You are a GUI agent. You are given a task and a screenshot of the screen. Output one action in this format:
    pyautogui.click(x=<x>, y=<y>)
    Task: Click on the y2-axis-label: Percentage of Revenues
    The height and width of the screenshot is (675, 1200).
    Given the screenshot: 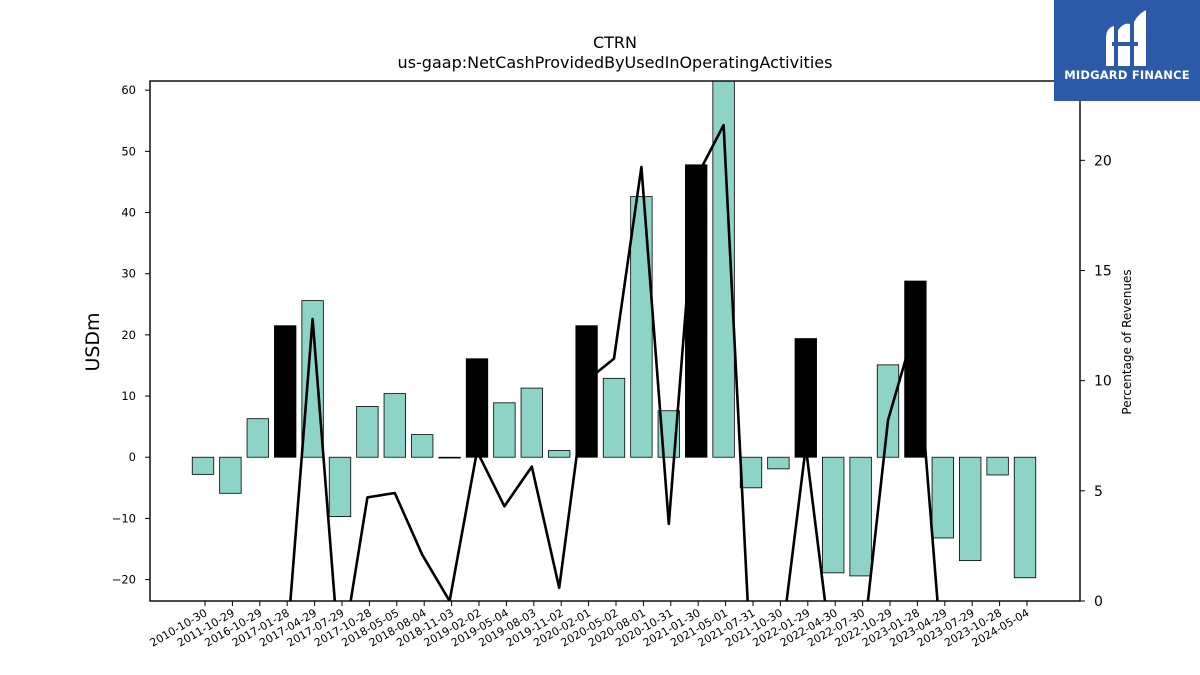 What is the action you would take?
    pyautogui.click(x=1127, y=341)
    